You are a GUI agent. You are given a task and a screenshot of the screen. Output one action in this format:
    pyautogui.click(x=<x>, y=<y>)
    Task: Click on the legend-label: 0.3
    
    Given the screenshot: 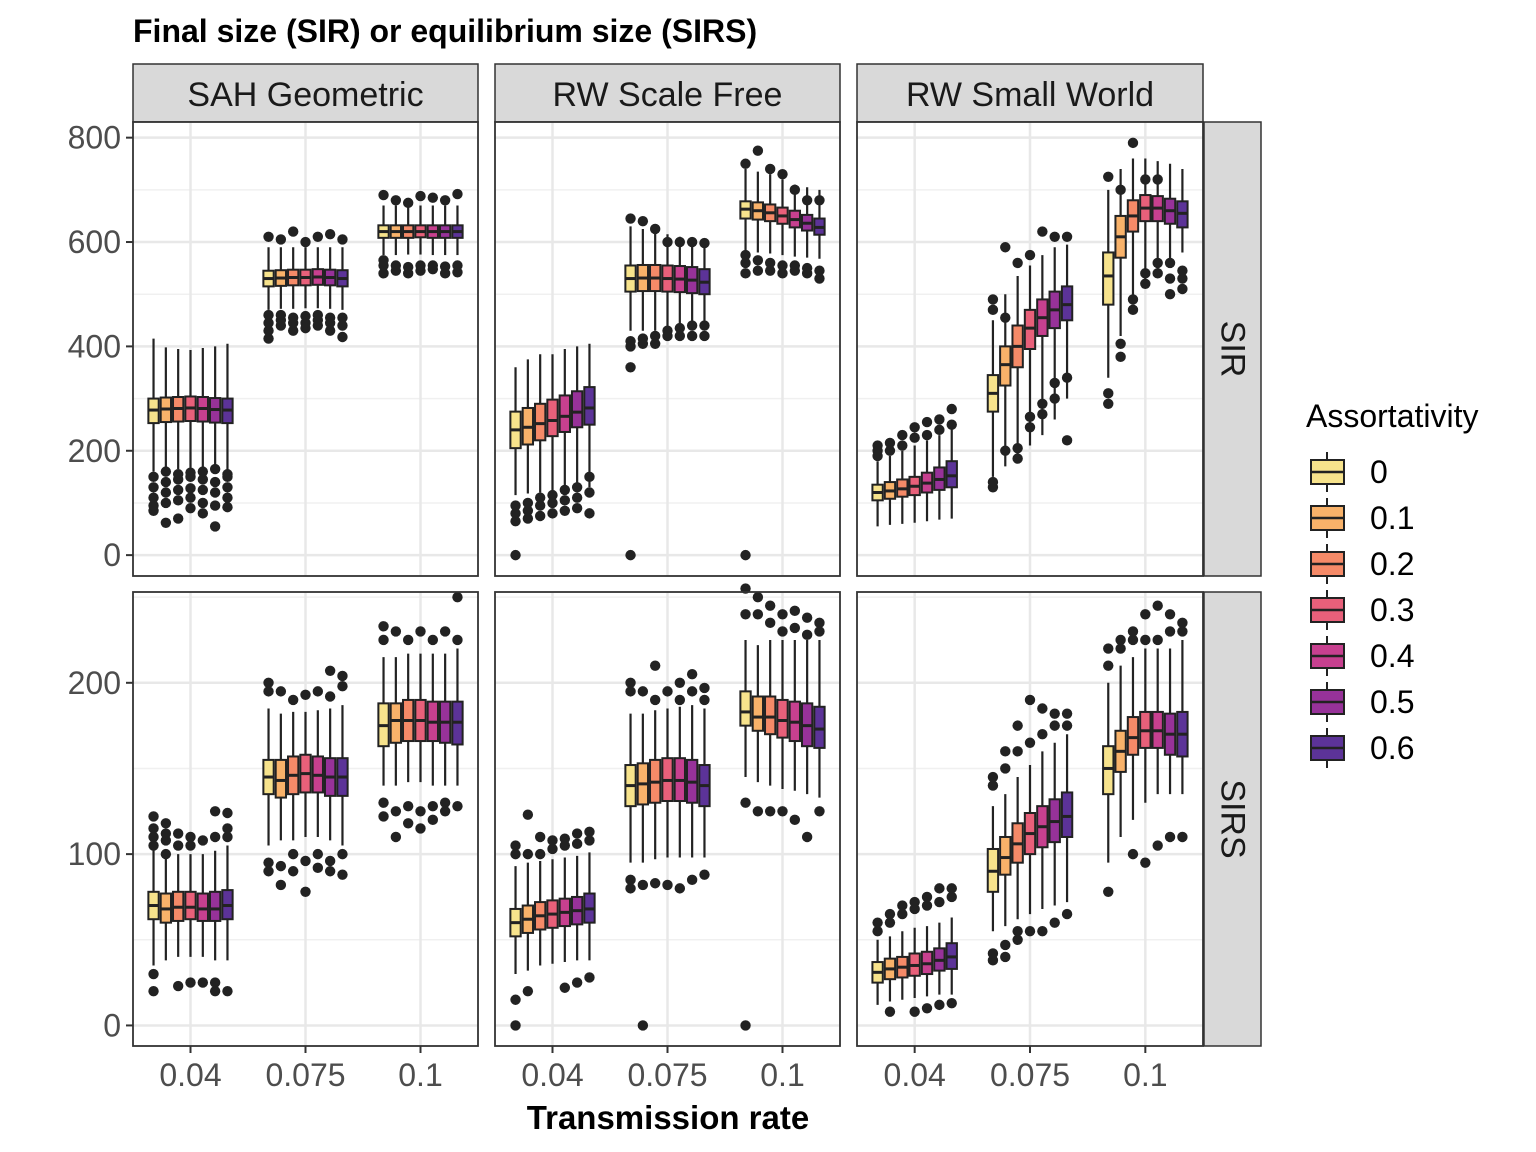 What is the action you would take?
    pyautogui.click(x=1392, y=610)
    